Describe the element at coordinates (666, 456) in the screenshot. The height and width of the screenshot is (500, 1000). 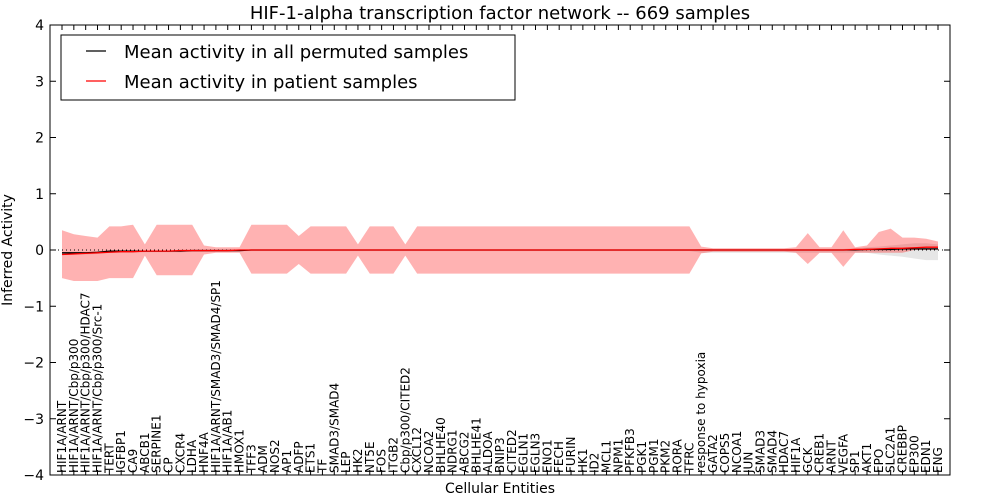
I see `x-category-label: PKM2` at that location.